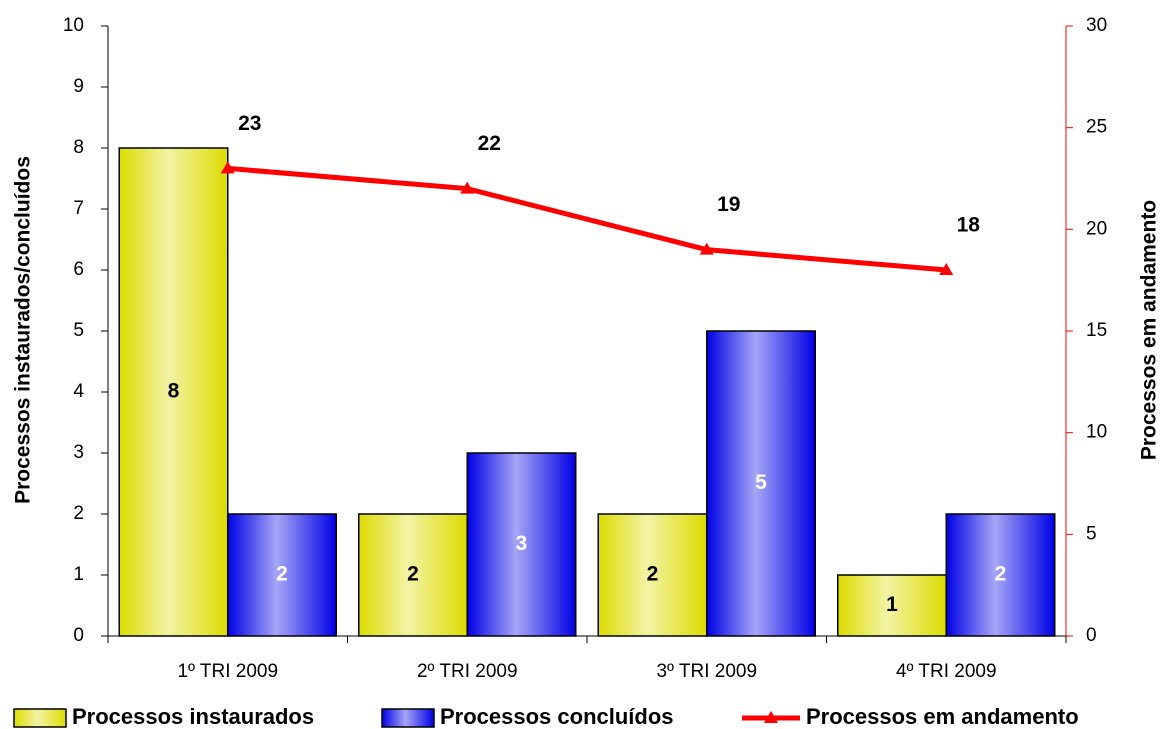  What do you see at coordinates (249, 123) in the screenshot?
I see `data-label: 23` at bounding box center [249, 123].